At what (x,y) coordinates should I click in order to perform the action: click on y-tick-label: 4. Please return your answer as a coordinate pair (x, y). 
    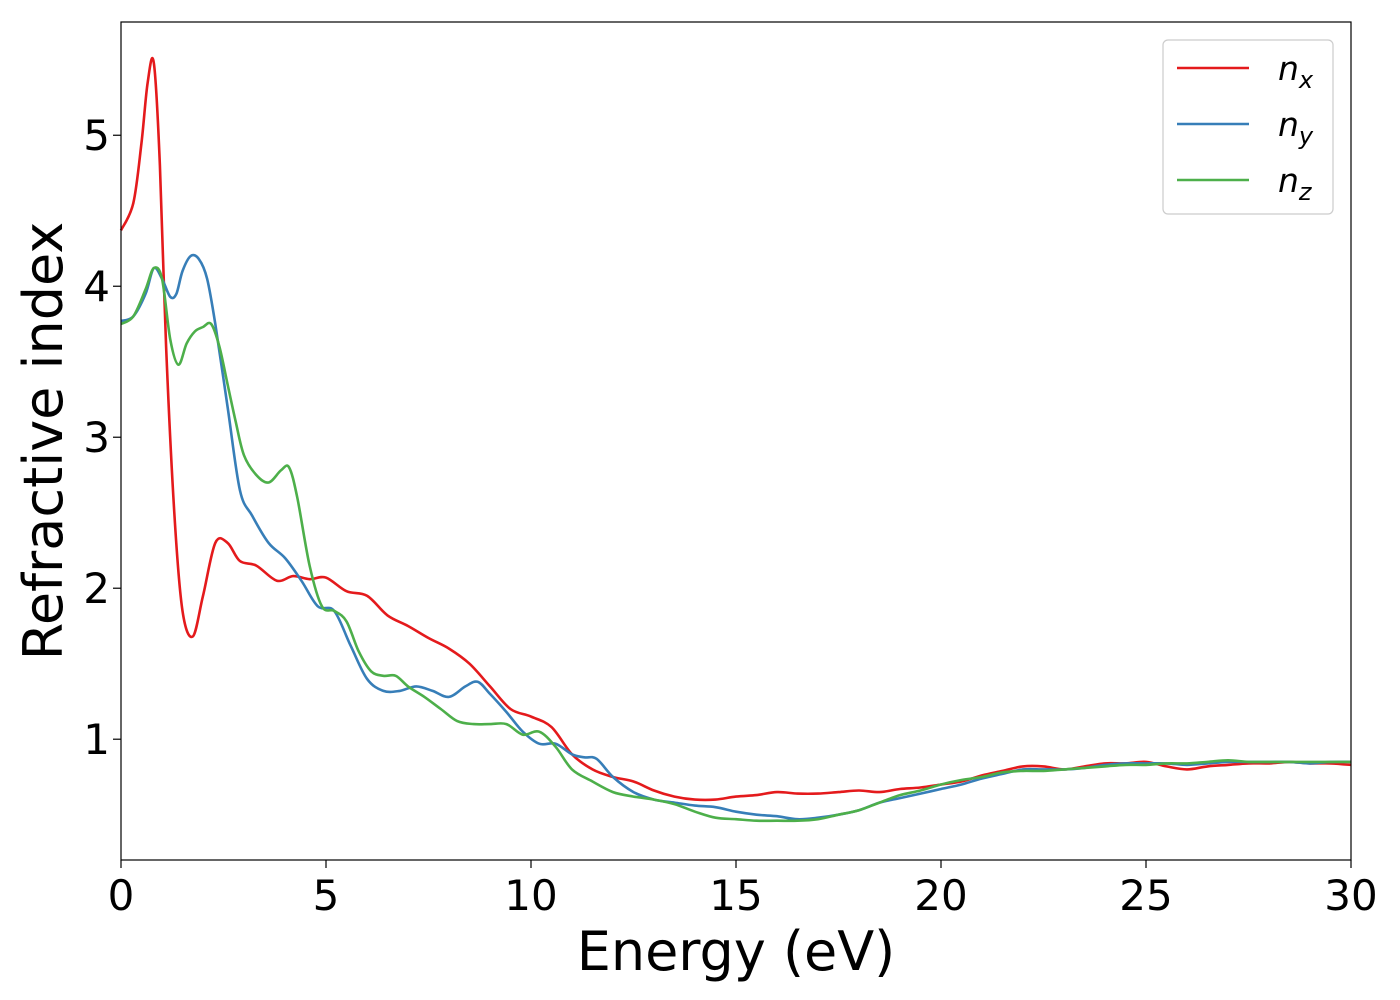
    Looking at the image, I should click on (96, 286).